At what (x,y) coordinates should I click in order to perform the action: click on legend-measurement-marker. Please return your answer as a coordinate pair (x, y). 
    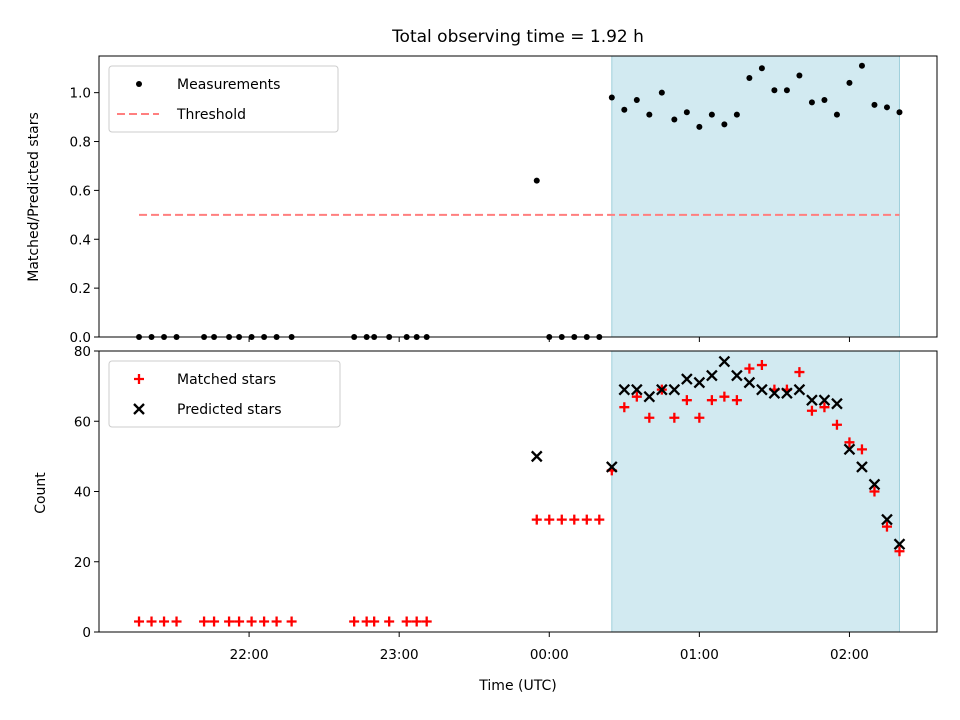
    Looking at the image, I should click on (139, 84).